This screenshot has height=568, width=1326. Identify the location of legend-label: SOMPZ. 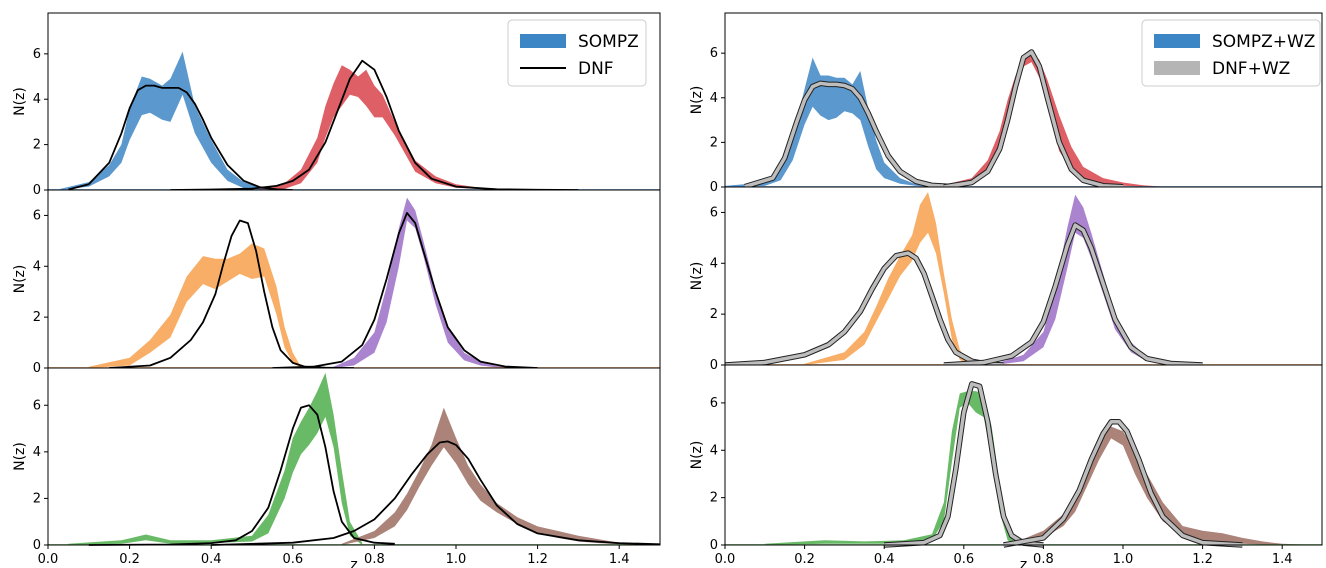
(608, 42).